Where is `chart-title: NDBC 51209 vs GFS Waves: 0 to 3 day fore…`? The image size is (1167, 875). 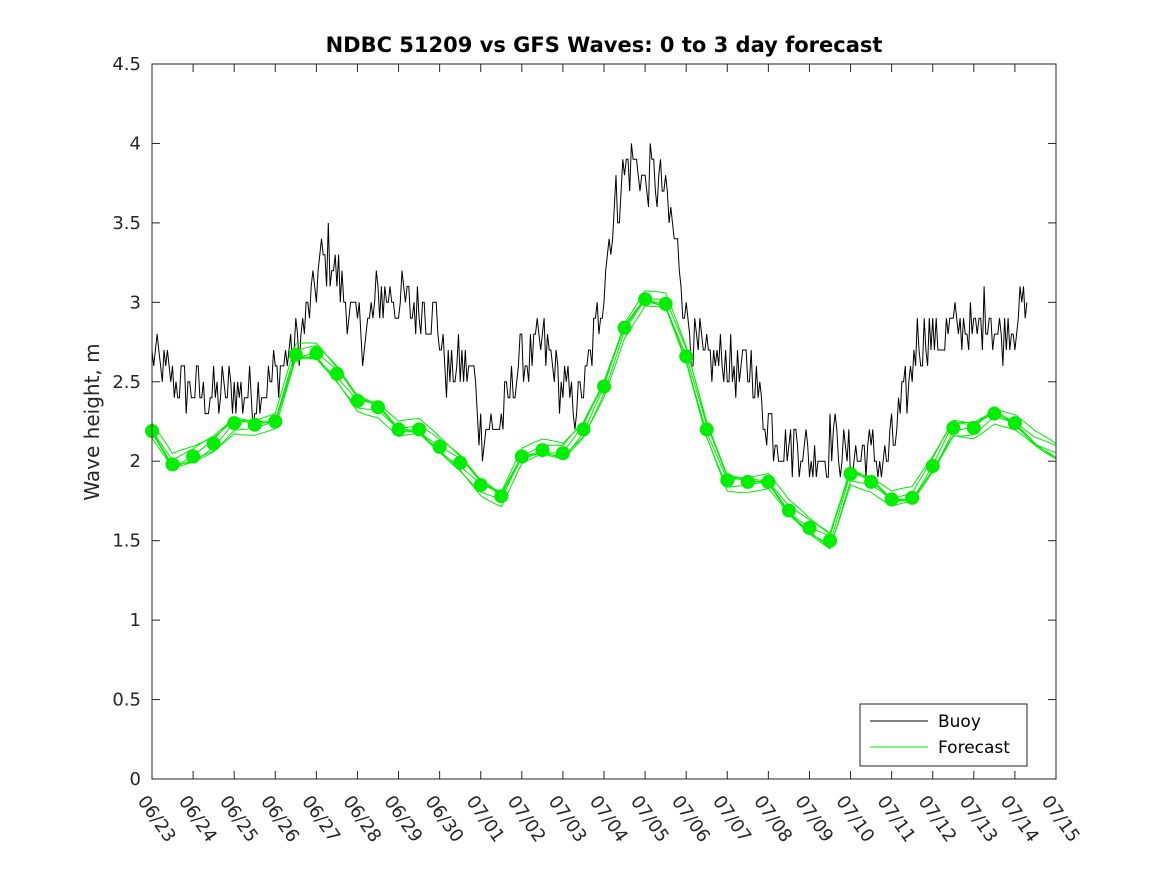 chart-title: NDBC 51209 vs GFS Waves: 0 to 3 day fore… is located at coordinates (604, 45).